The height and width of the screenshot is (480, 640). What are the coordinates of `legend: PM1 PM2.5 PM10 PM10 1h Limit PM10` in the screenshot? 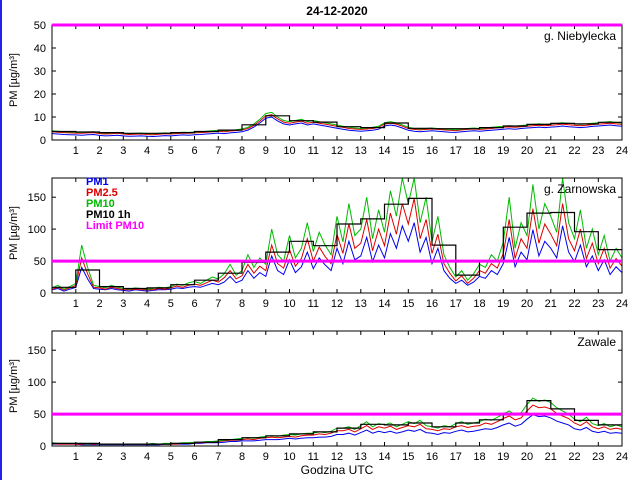 It's located at (115, 204).